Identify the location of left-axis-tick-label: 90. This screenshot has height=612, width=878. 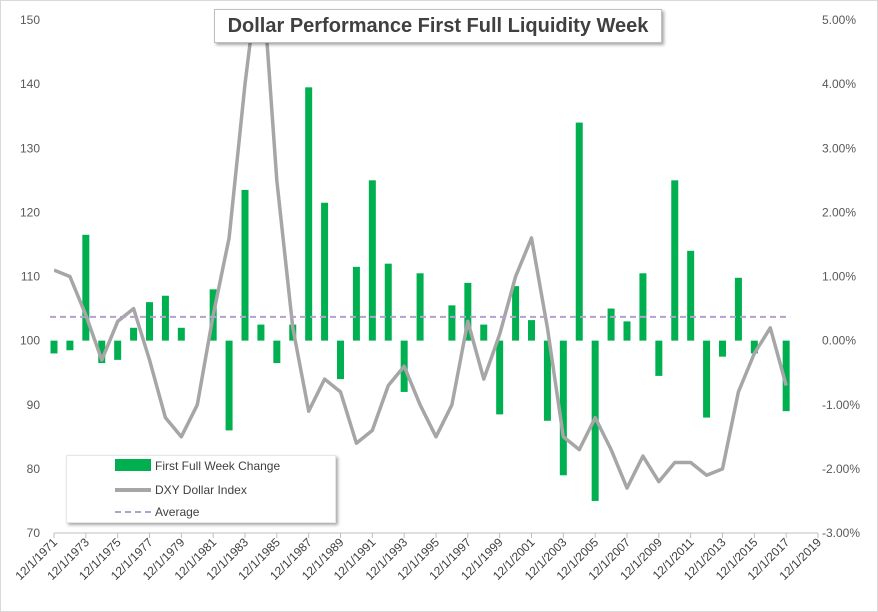
(34, 405).